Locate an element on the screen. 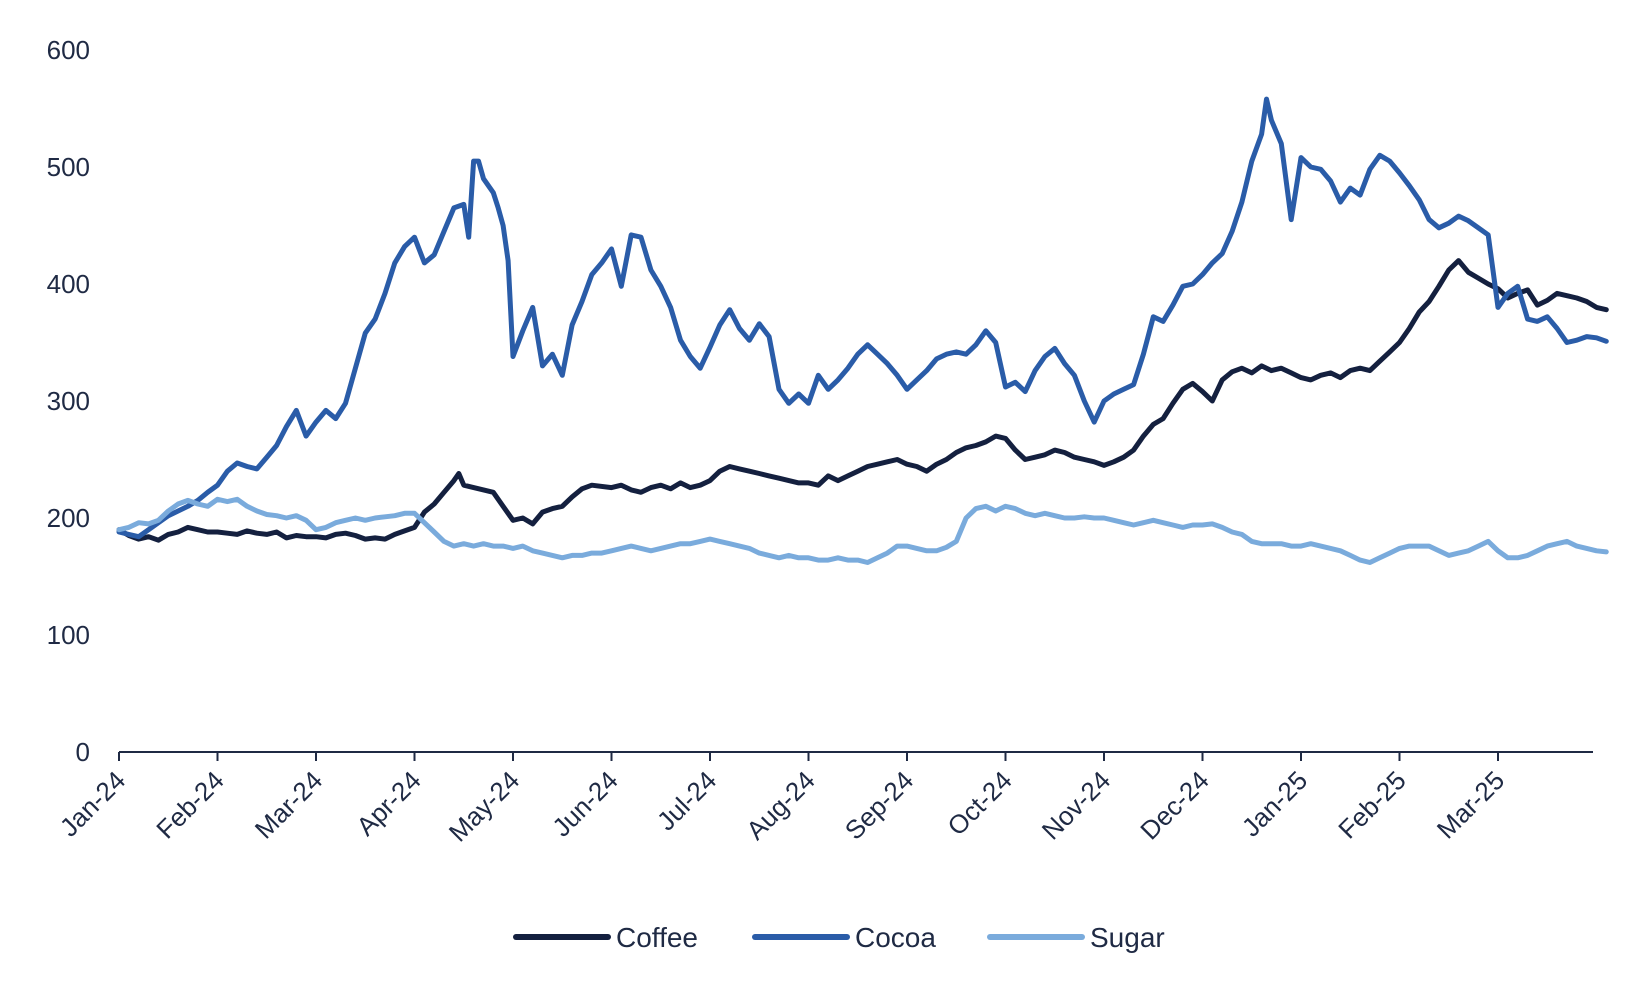 This screenshot has height=991, width=1650. legend: Coffee Cocoa Sugar is located at coordinates (839, 937).